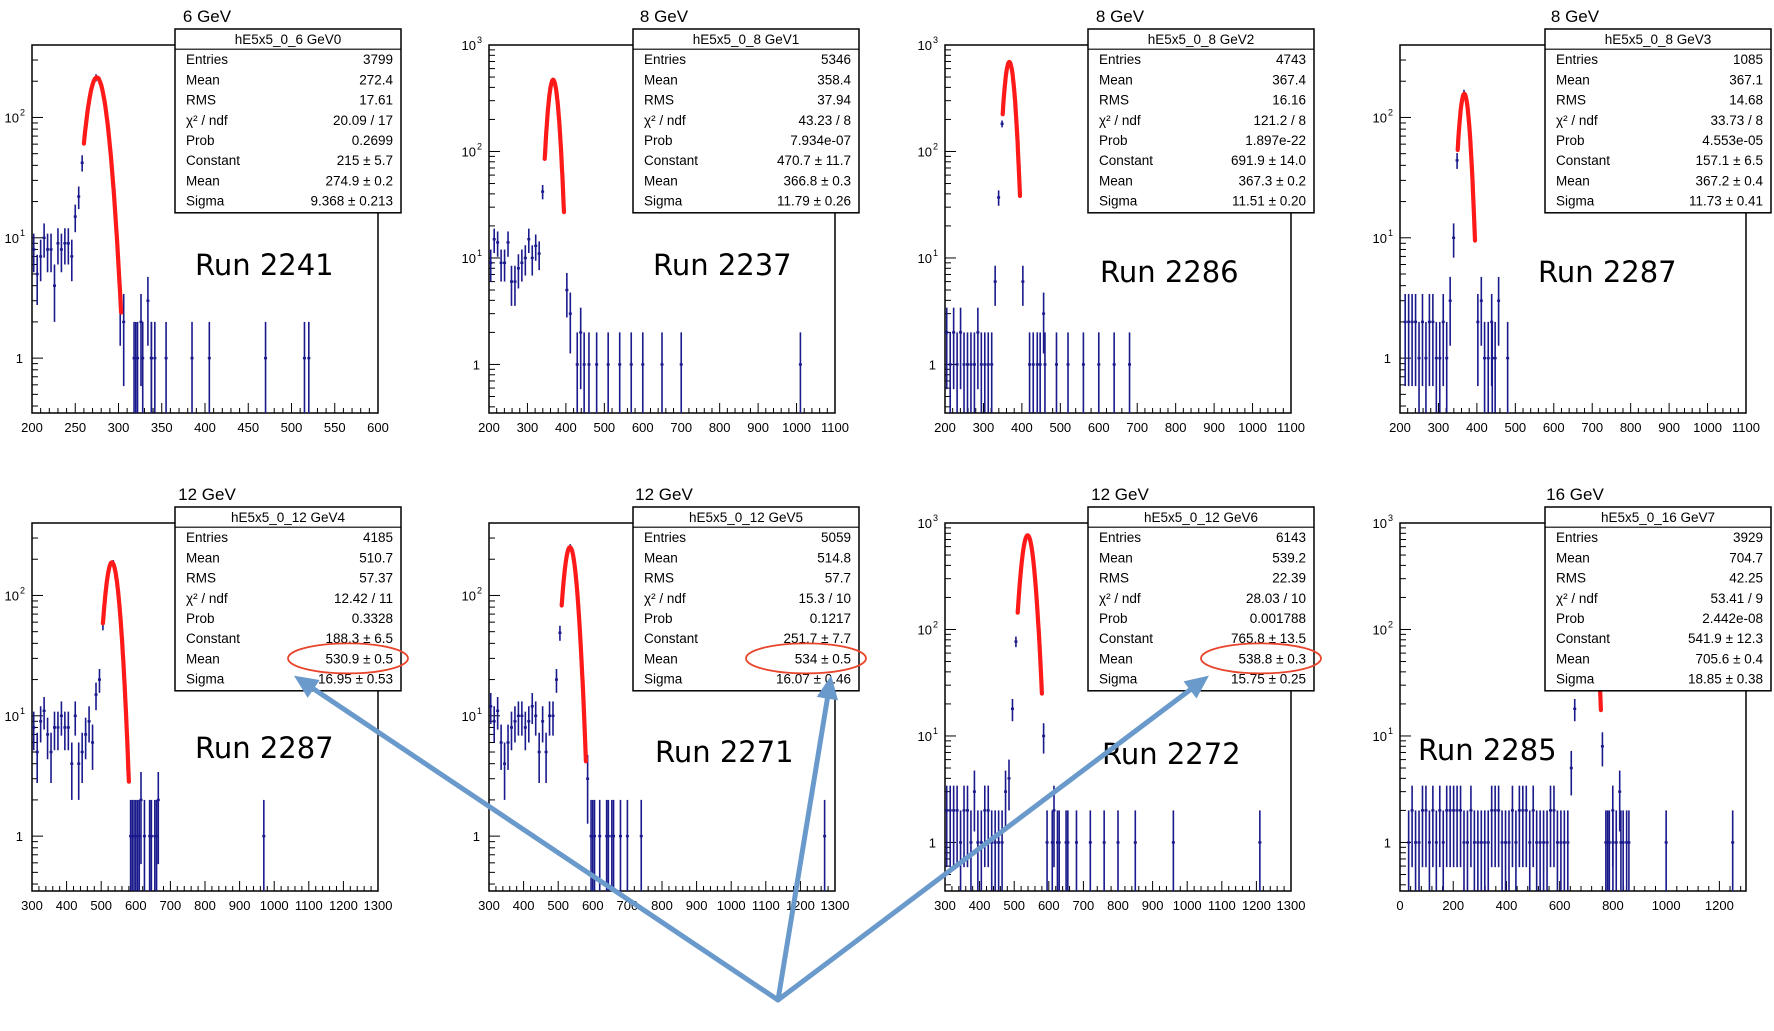 The height and width of the screenshot is (1031, 1774). Describe the element at coordinates (830, 618) in the screenshot. I see `stats-value: 0.1217` at that location.